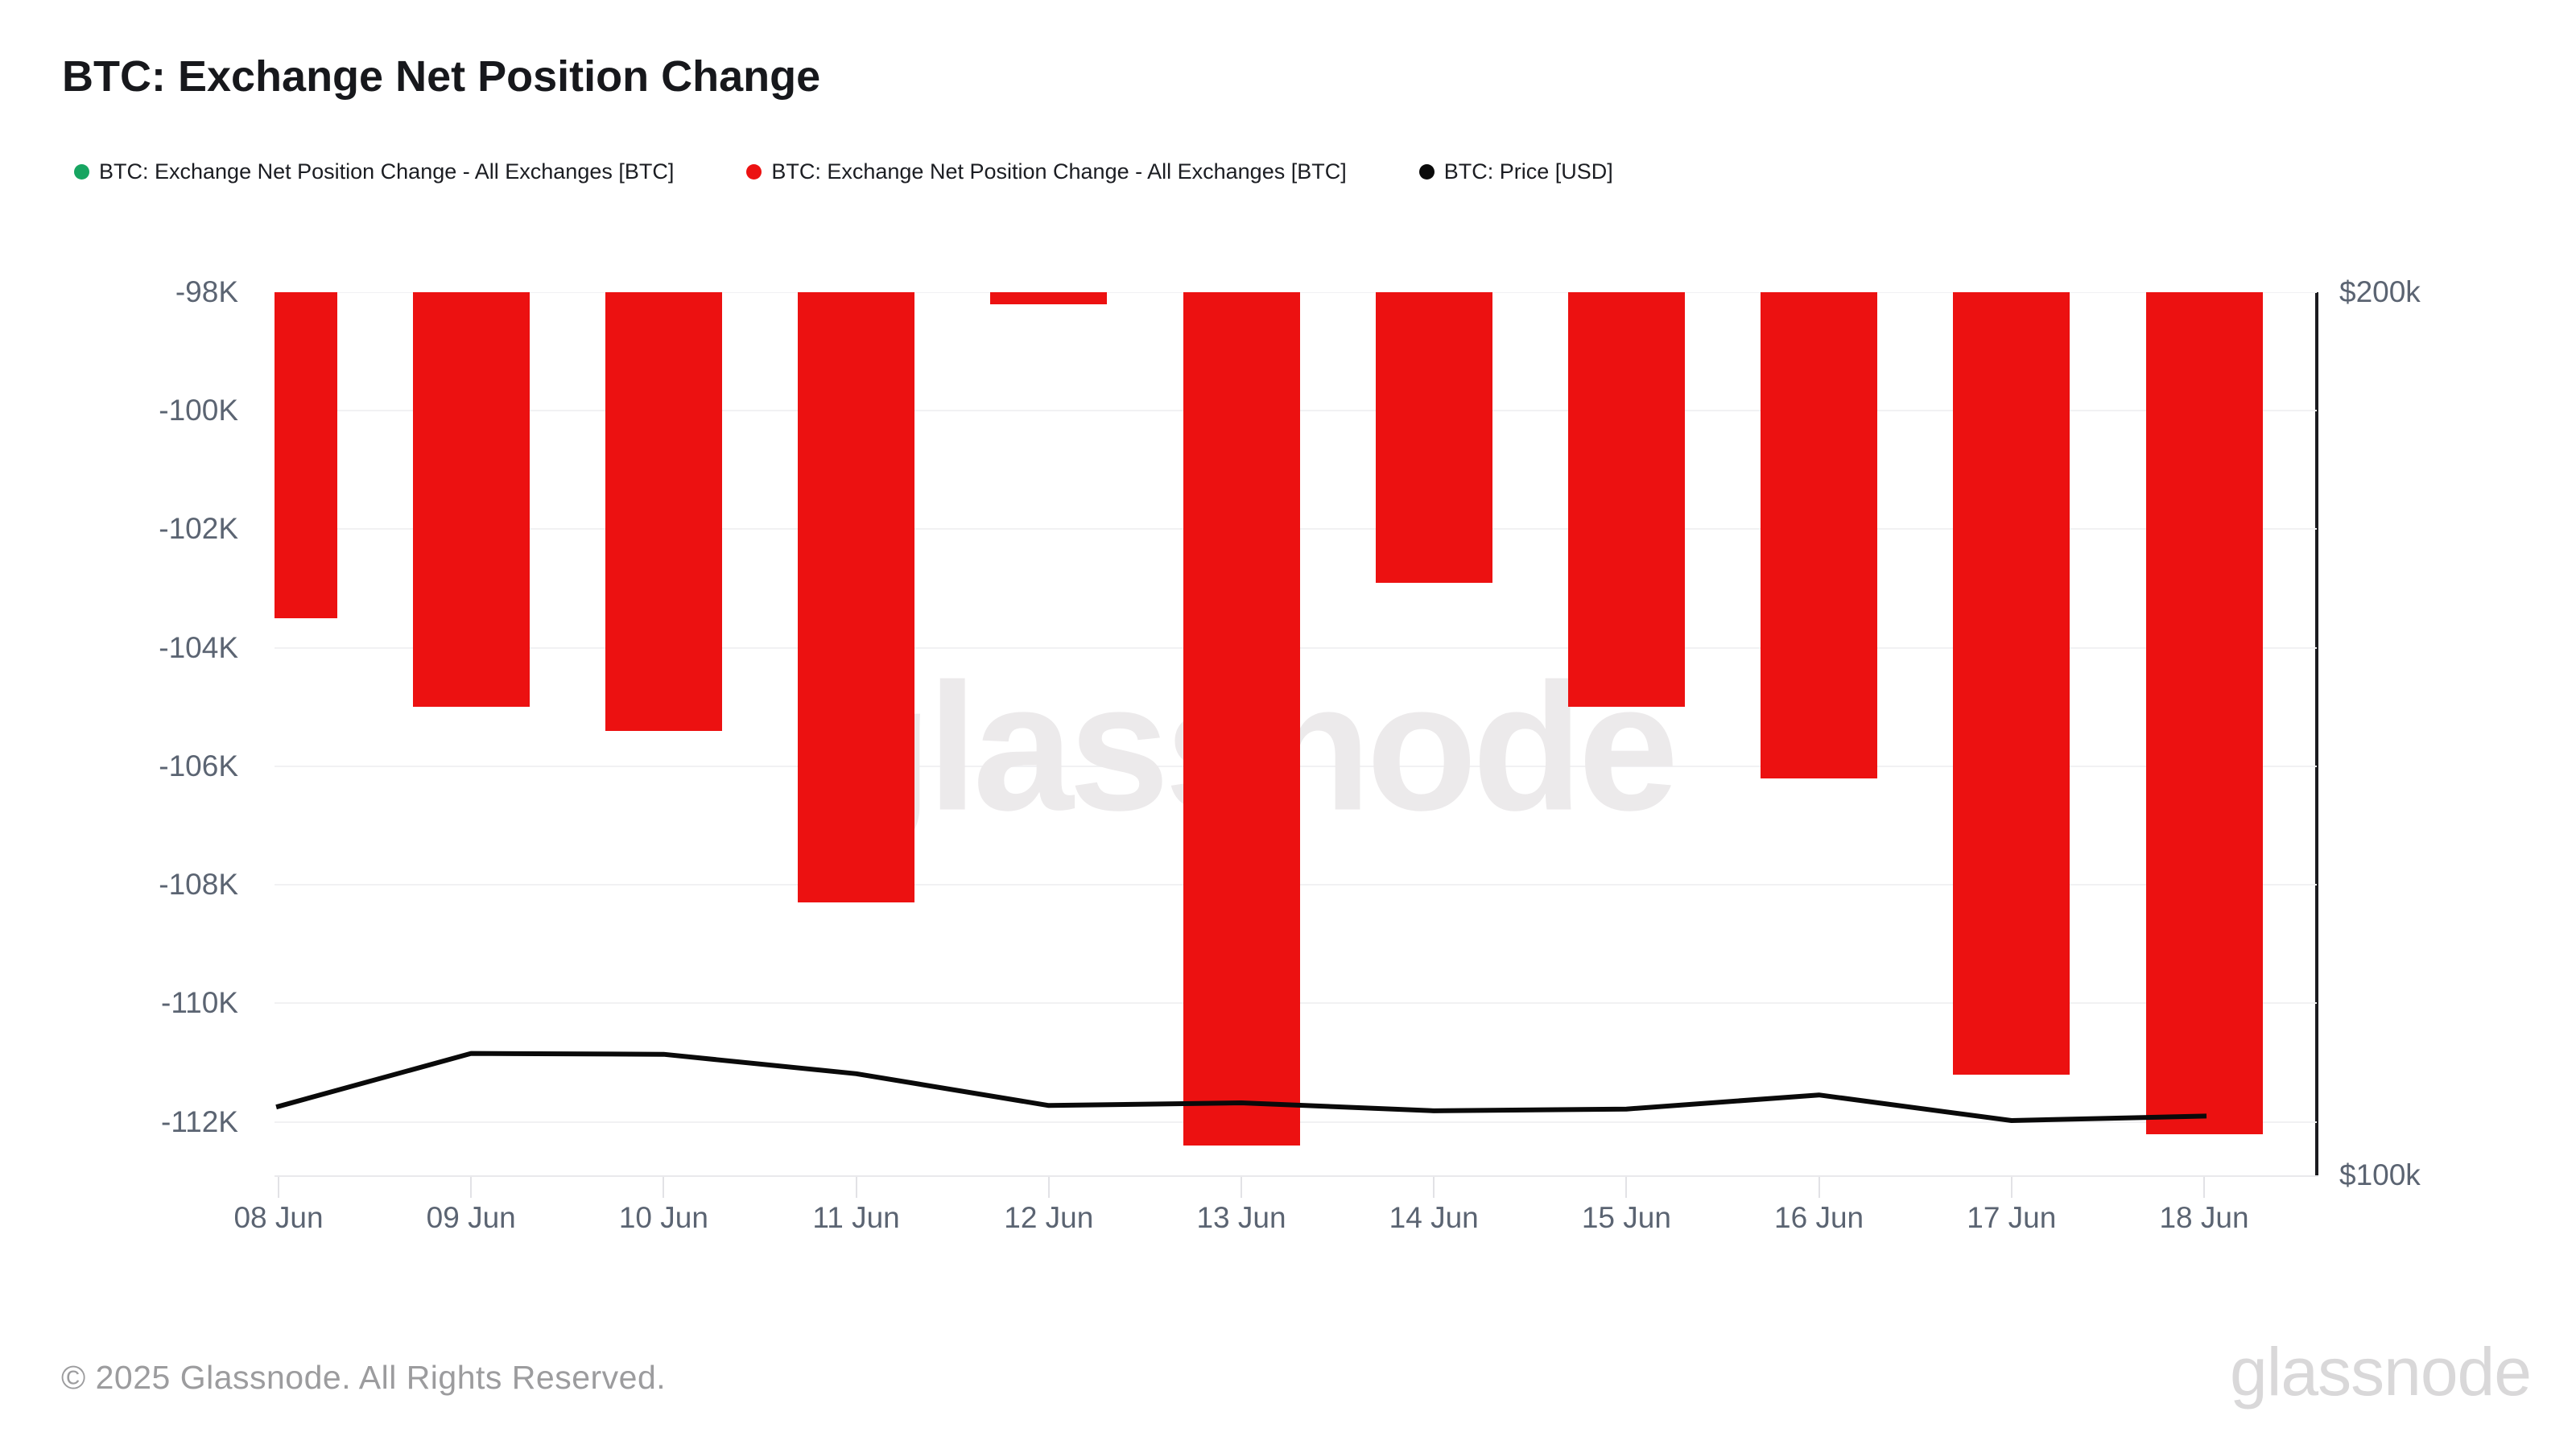 The image size is (2576, 1449). I want to click on bar-14-jun, so click(1433, 437).